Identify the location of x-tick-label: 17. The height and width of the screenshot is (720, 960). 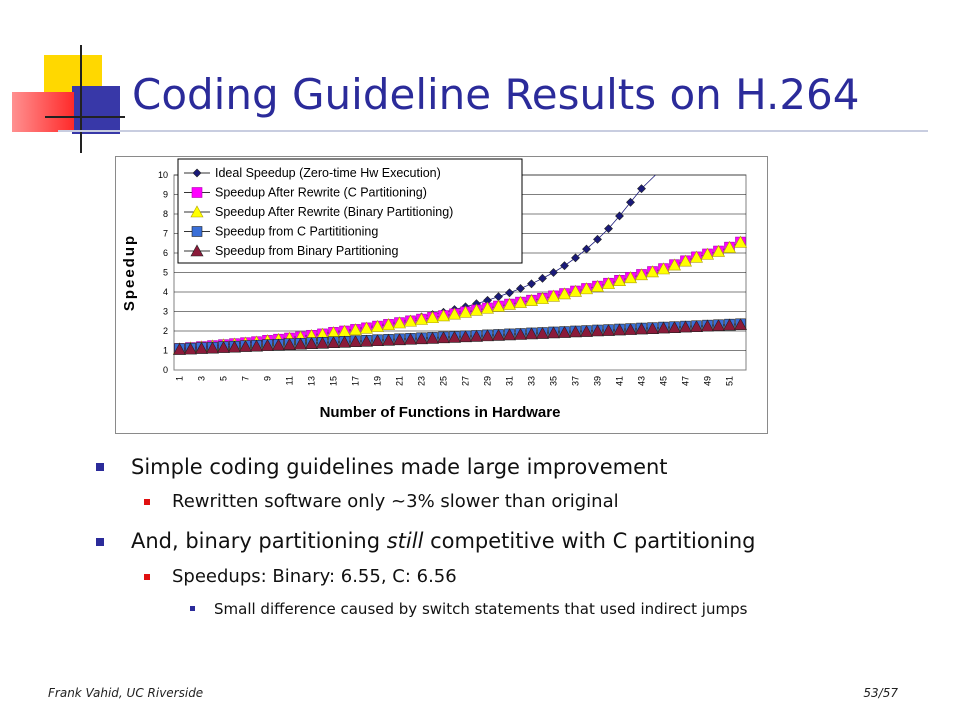
(356, 381).